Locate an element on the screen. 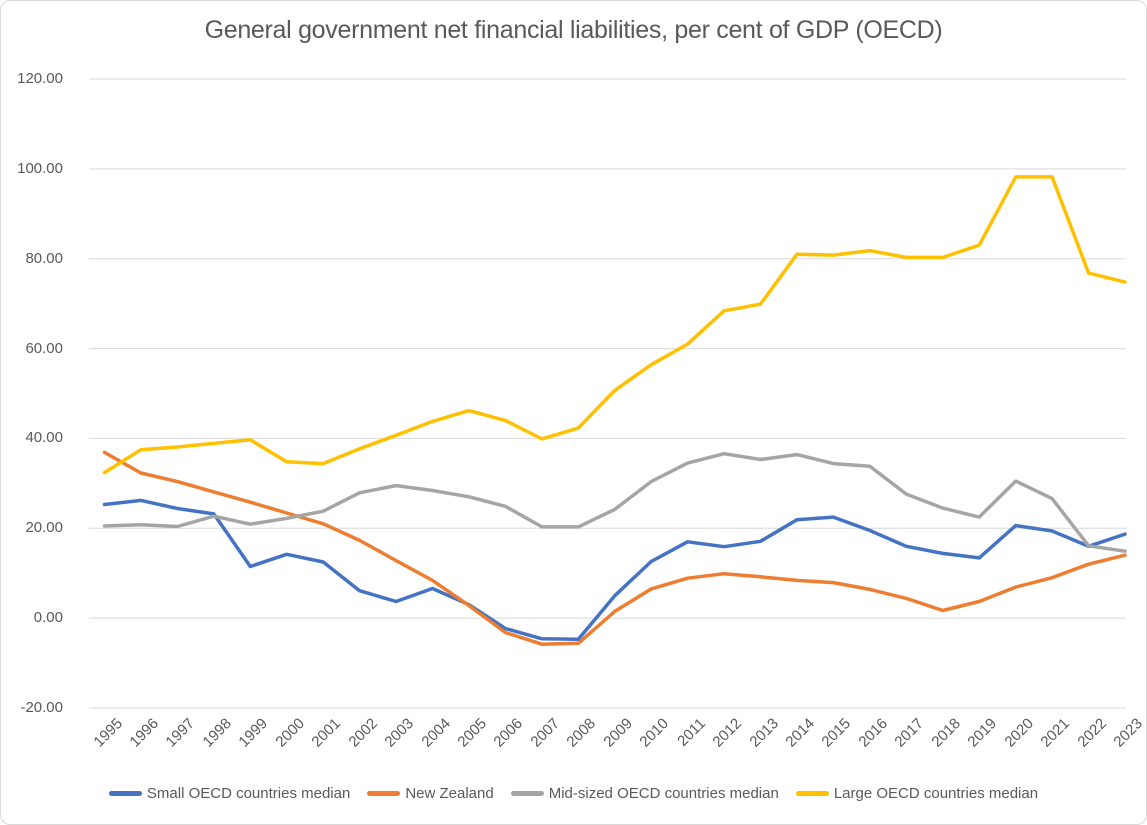 The width and height of the screenshot is (1147, 825). legend-item-3: Large OECD countries median is located at coordinates (917, 793).